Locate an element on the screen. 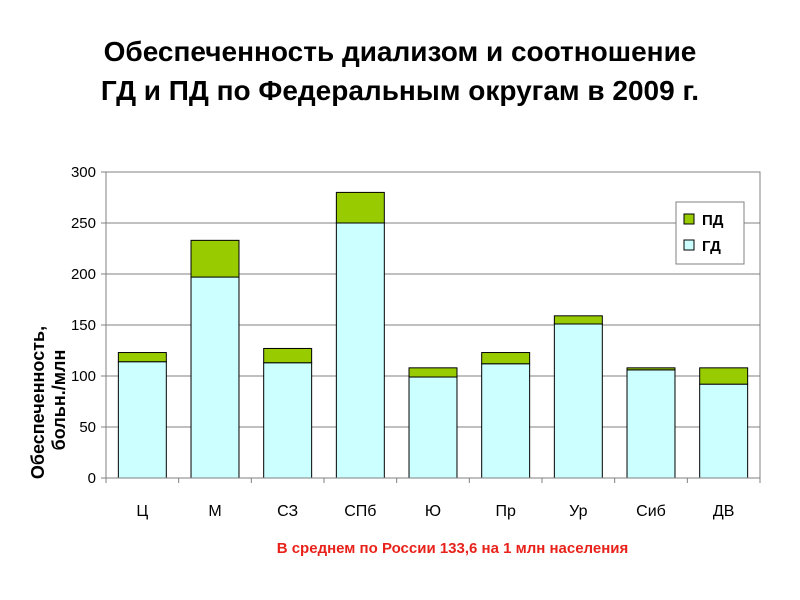 The image size is (800, 600). legend-box is located at coordinates (710, 233).